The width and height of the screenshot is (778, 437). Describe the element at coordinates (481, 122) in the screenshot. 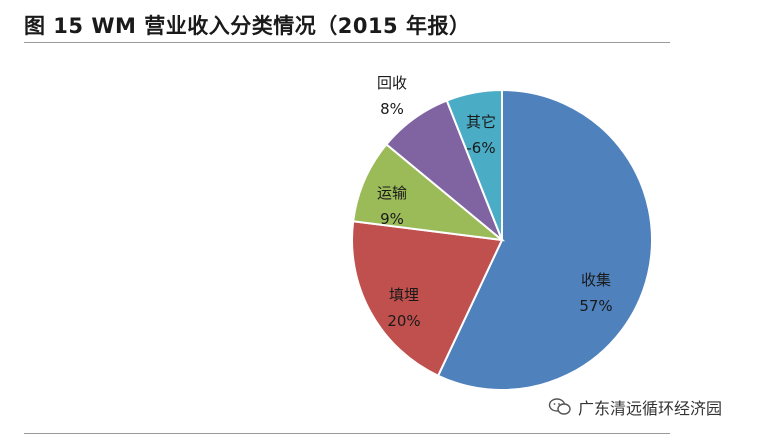

I see `slice-category-label: 其它` at that location.